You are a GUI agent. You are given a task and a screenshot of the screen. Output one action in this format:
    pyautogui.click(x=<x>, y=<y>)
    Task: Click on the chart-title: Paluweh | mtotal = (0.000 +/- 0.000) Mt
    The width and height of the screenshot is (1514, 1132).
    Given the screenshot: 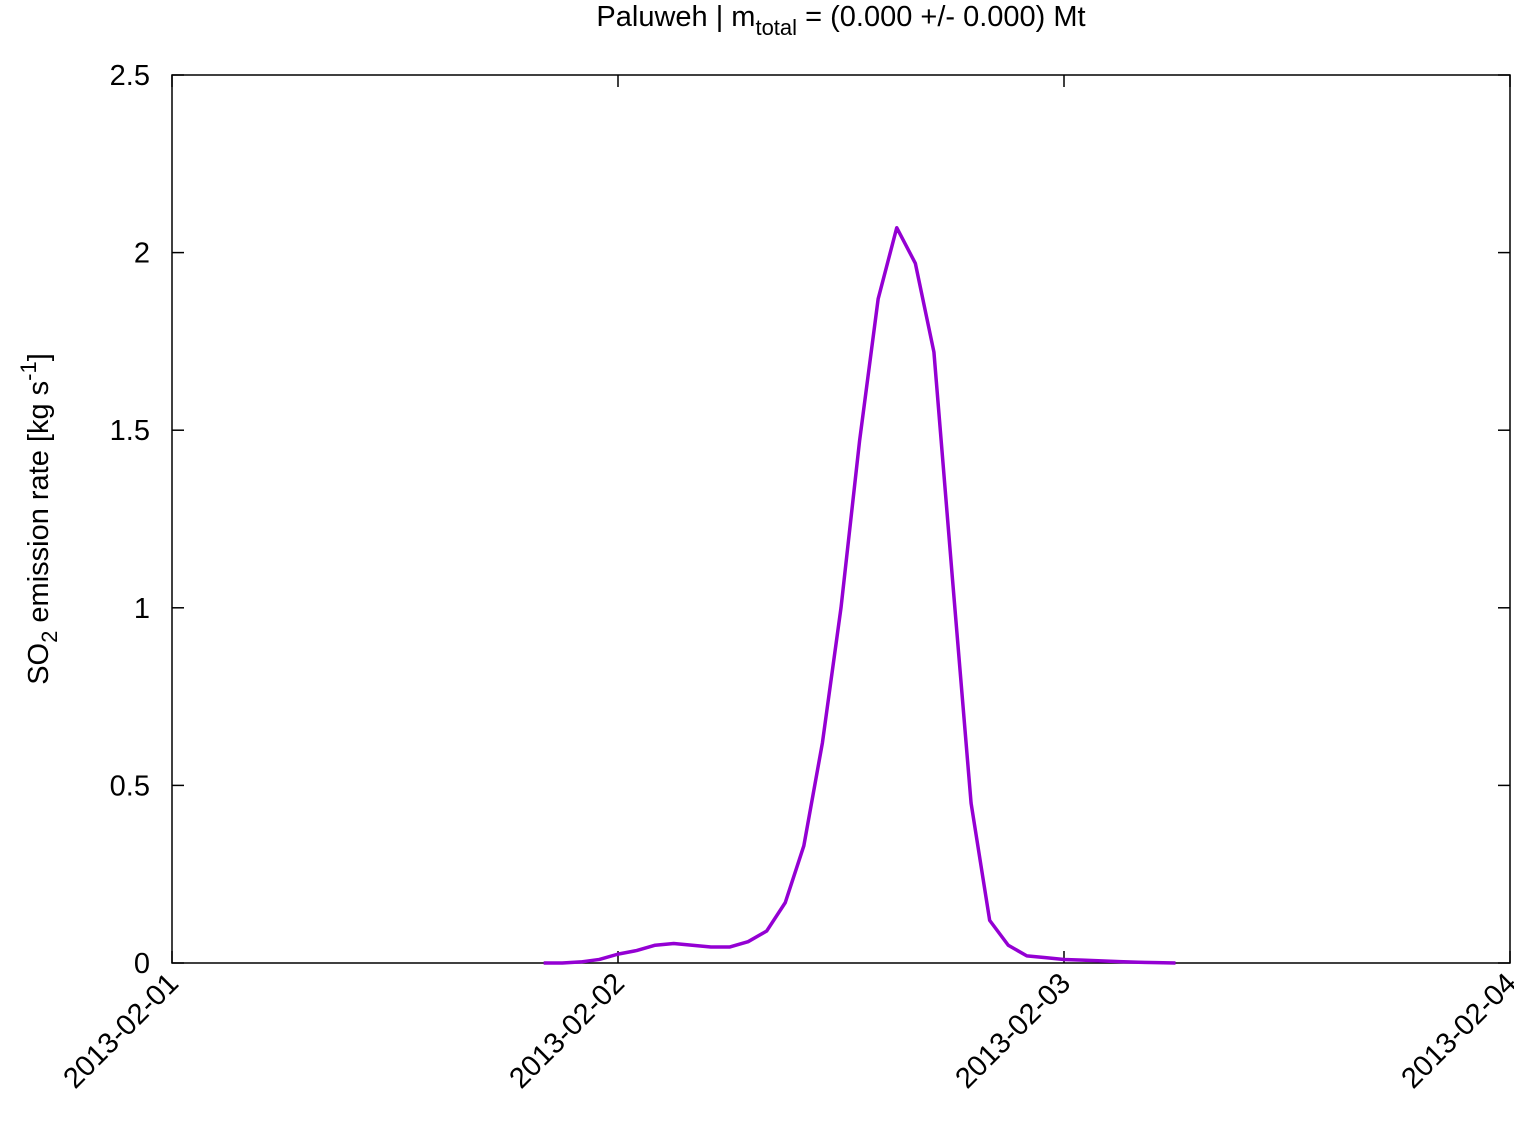 What is the action you would take?
    pyautogui.click(x=840, y=20)
    